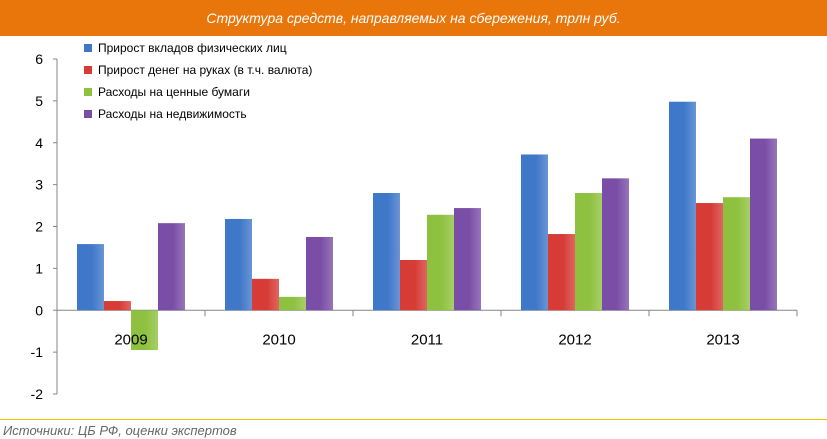 The image size is (827, 439). I want to click on y-tick-label: -1, so click(37, 352).